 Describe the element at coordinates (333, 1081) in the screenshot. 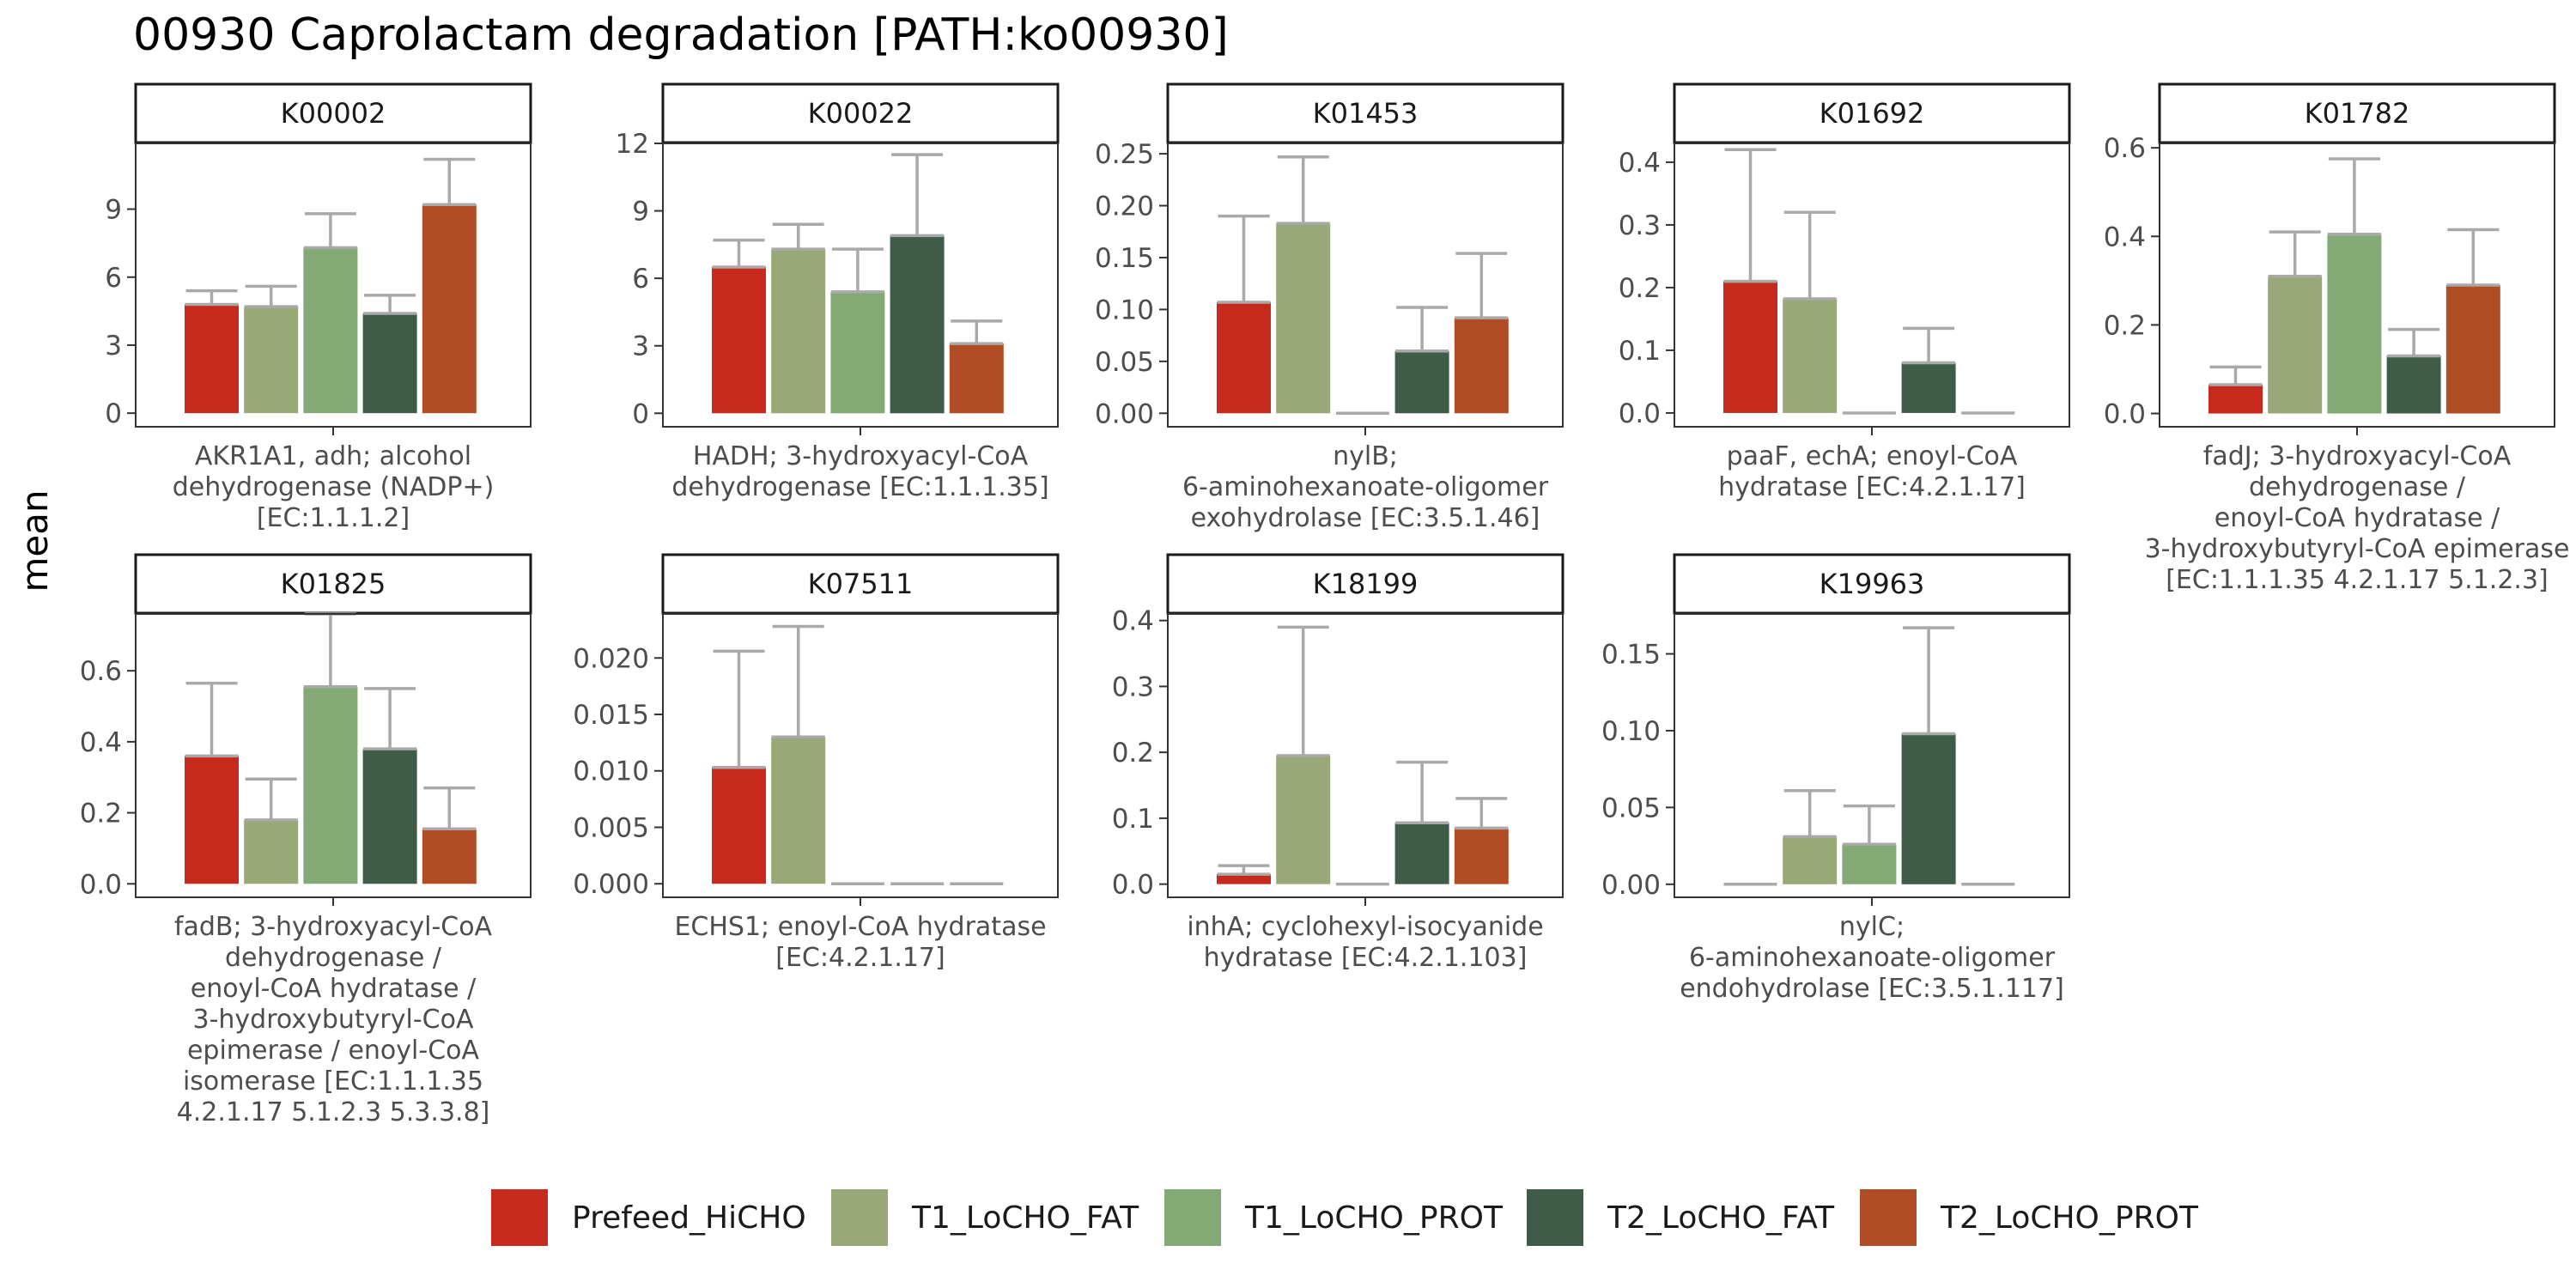

I see `x-category-label: isomerase [EC:1.1.1.35` at that location.